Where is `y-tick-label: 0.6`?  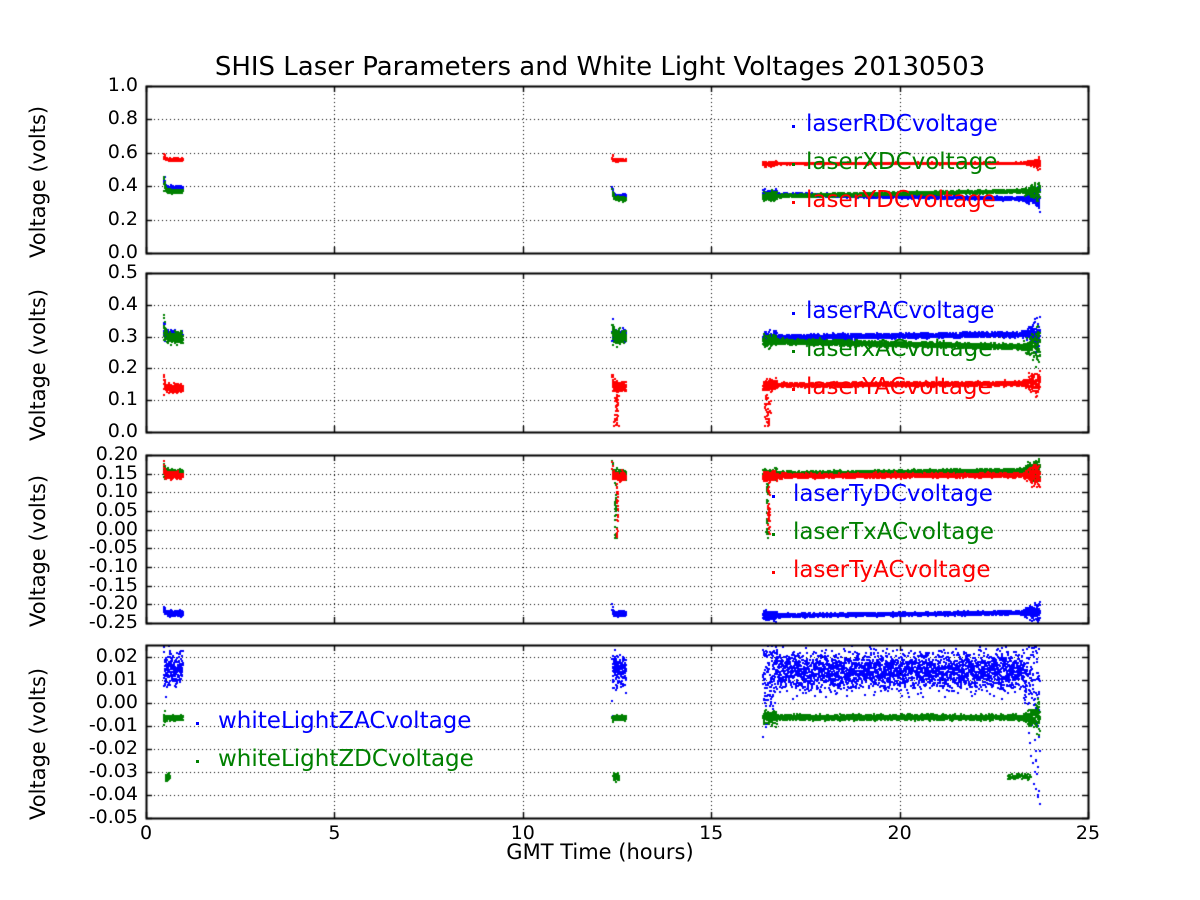
y-tick-label: 0.6 is located at coordinates (122, 151).